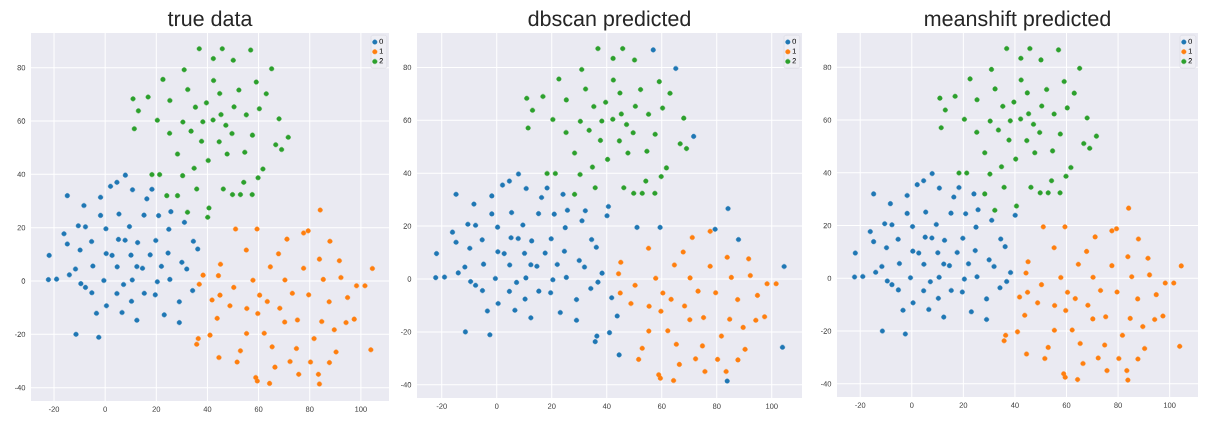 The width and height of the screenshot is (1220, 426). I want to click on chart-title: meanshift predicted, so click(1017, 20).